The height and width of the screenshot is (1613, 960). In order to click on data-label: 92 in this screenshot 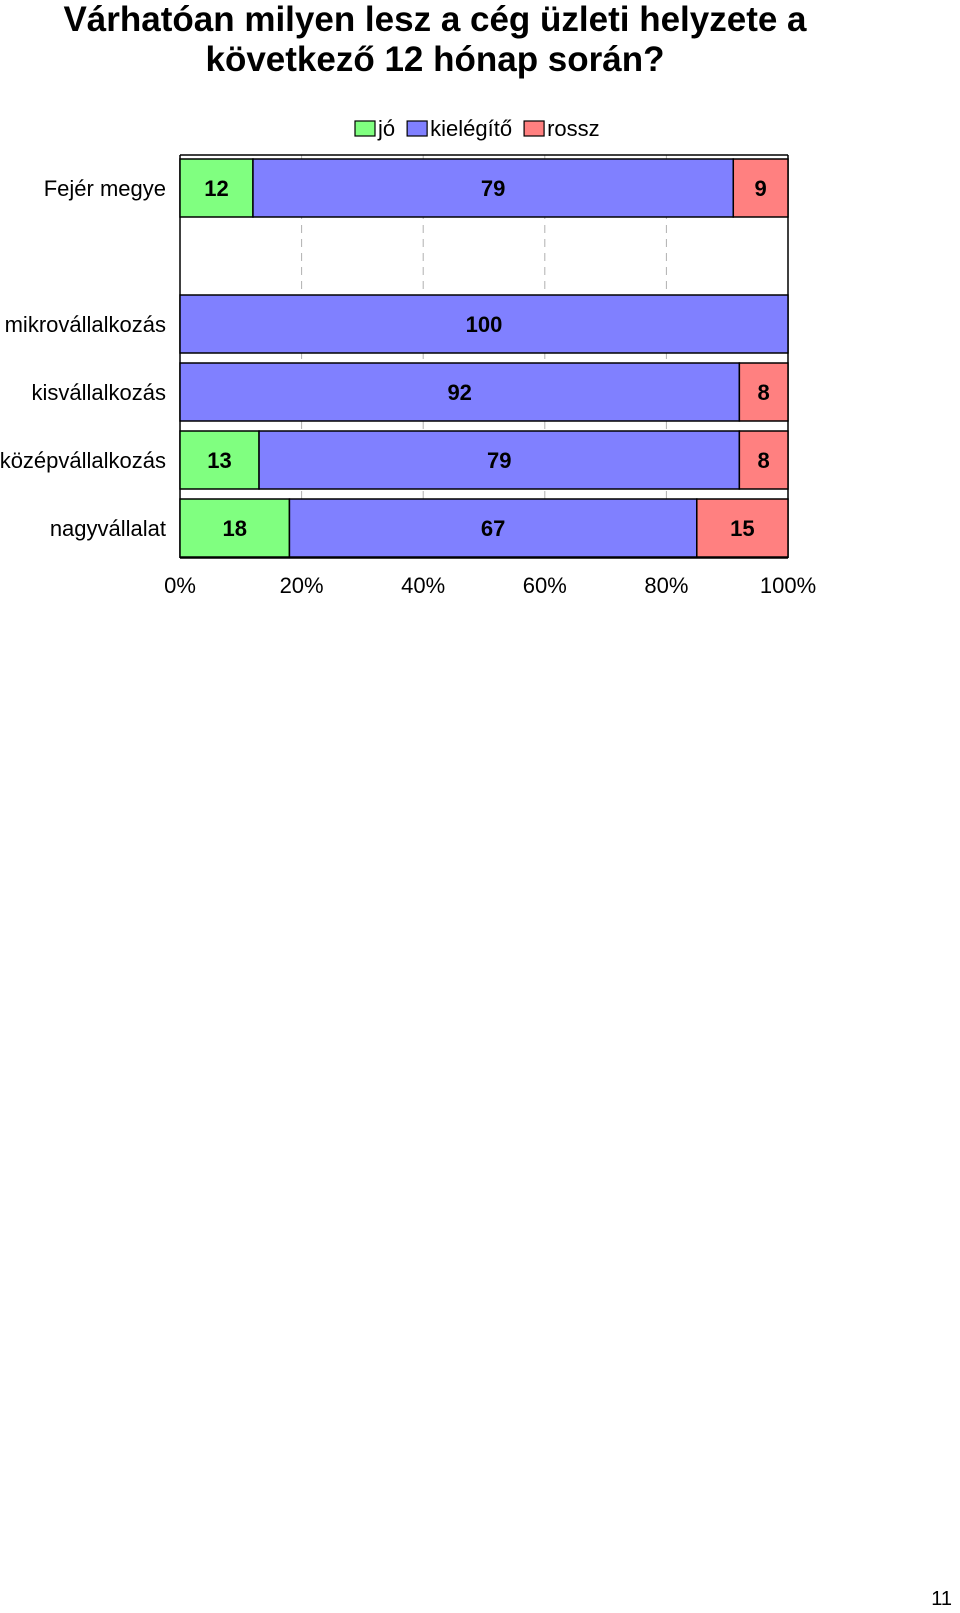, I will do `click(459, 392)`.